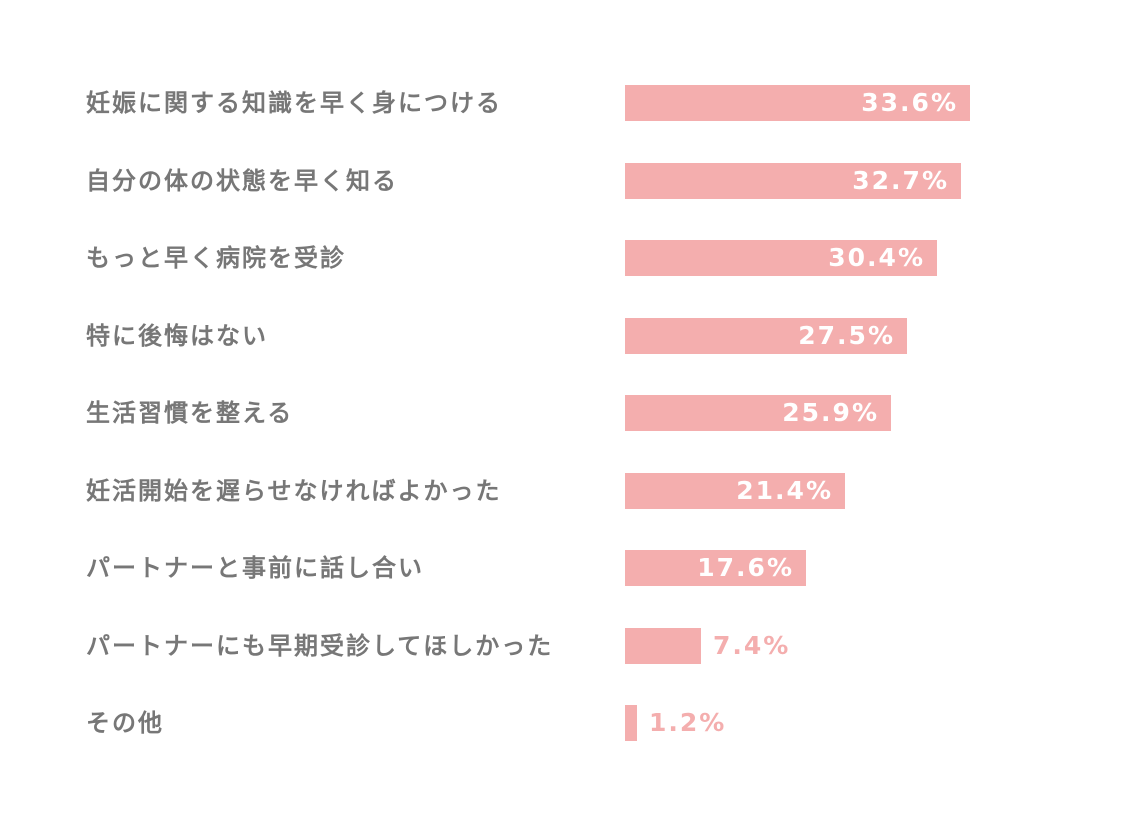  What do you see at coordinates (846, 335) in the screenshot?
I see `value-label: 27.5%` at bounding box center [846, 335].